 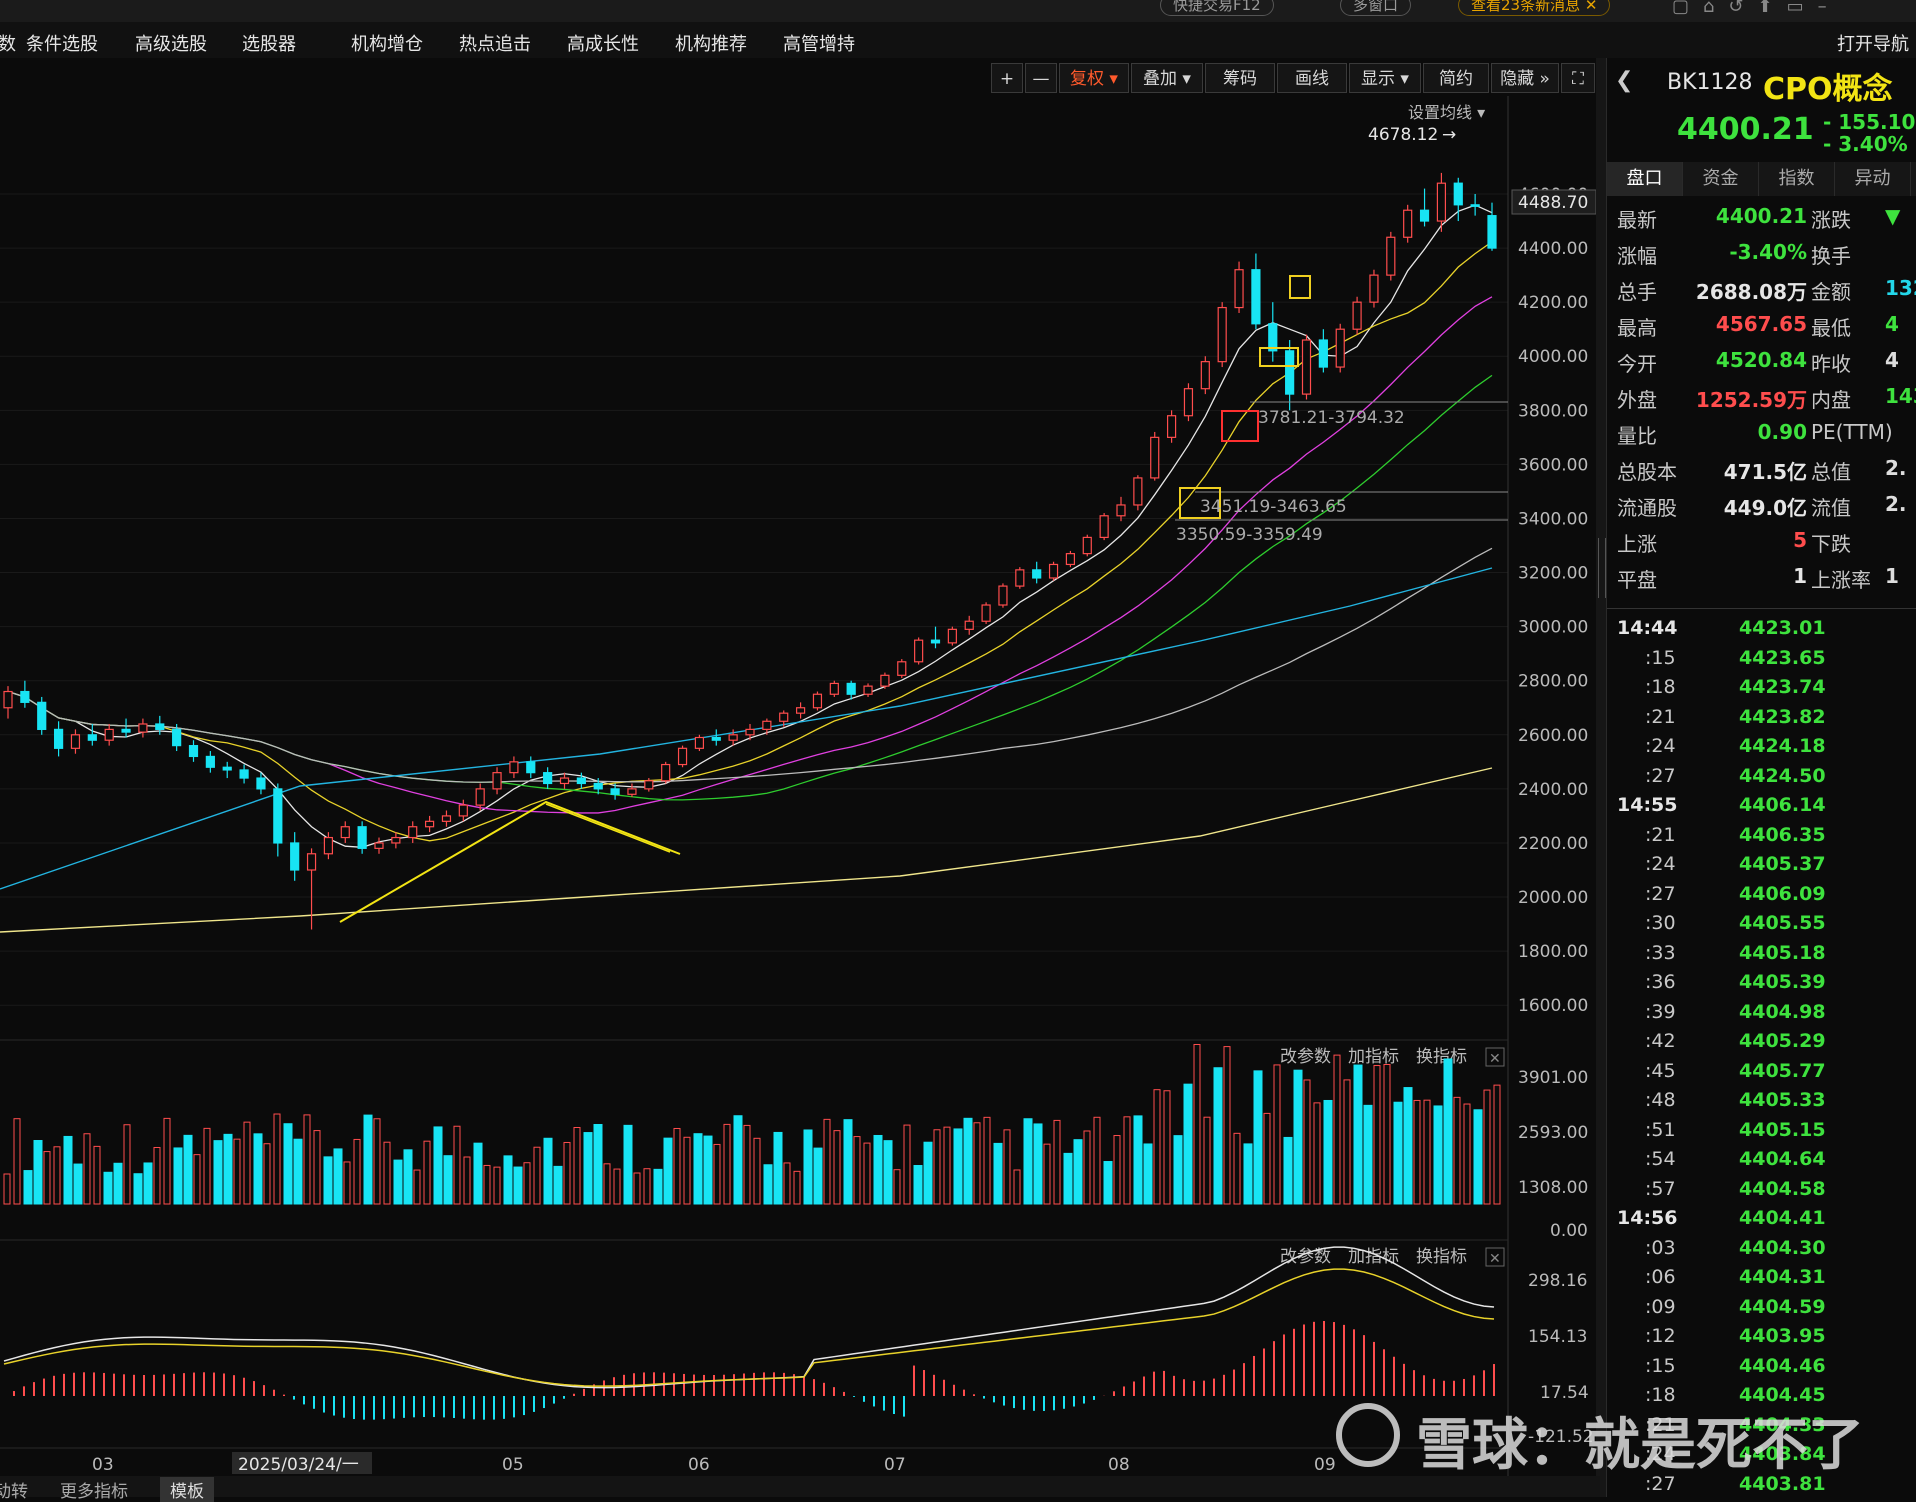 What do you see at coordinates (1893, 216) in the screenshot?
I see `quote-value-2: ▼` at bounding box center [1893, 216].